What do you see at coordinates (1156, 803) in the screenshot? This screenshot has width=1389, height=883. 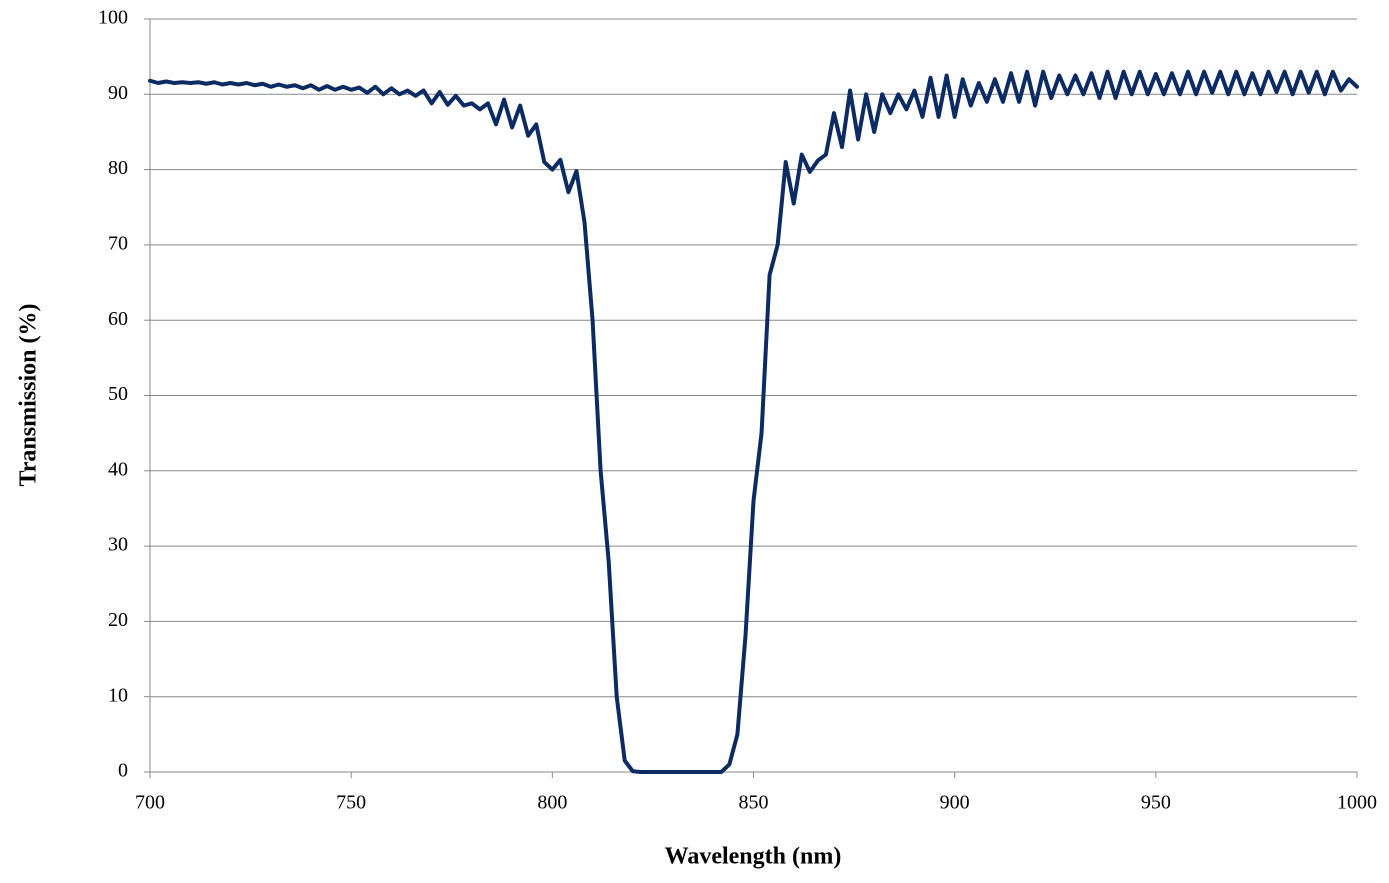 I see `x-tick-label: 950` at bounding box center [1156, 803].